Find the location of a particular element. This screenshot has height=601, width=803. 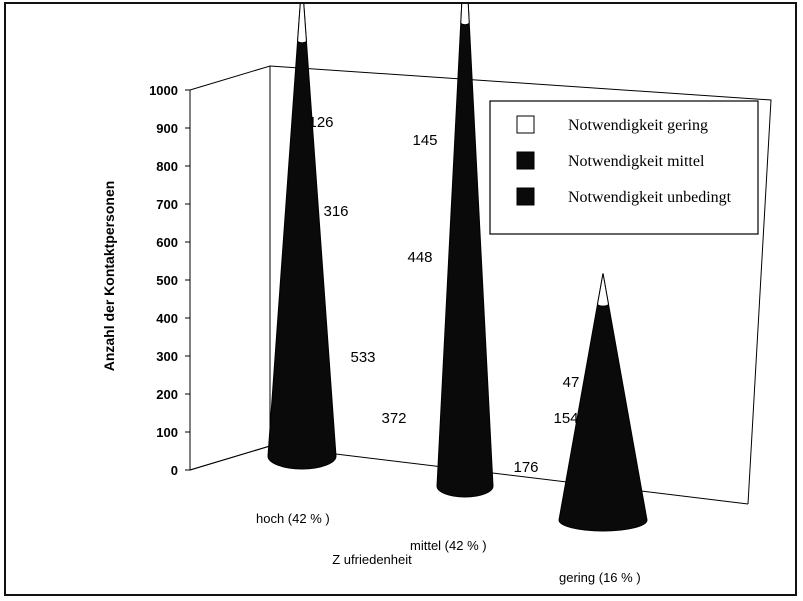

legend-label: Notwendigkeit unbedingt is located at coordinates (650, 197).